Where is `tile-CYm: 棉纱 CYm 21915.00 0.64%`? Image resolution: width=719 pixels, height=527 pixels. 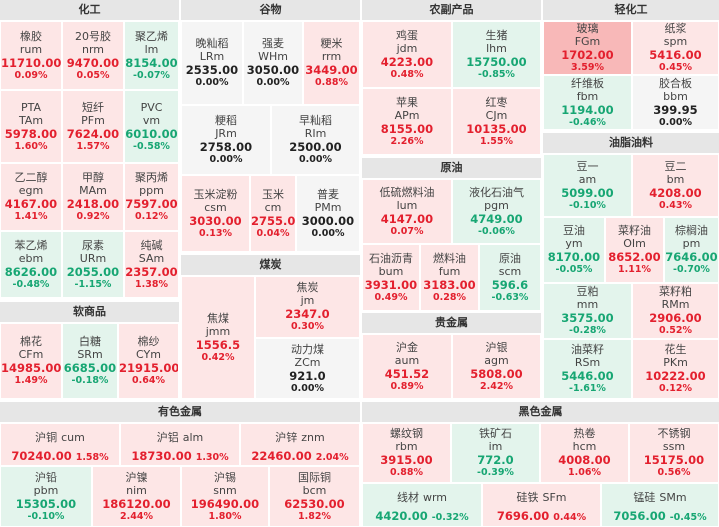
tile-CYm: 棉纱 CYm 21915.00 0.64% is located at coordinates (148, 361).